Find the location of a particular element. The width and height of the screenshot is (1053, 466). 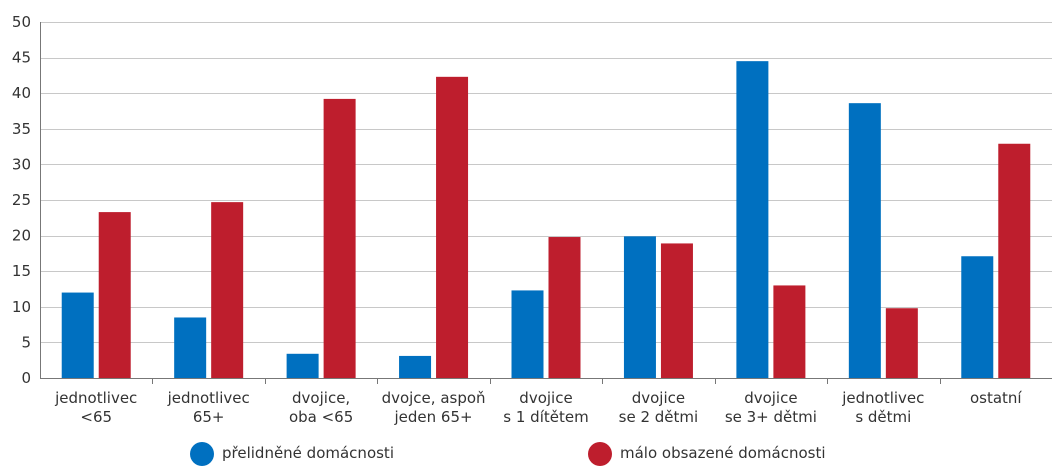

legend-swatch-underoccupied is located at coordinates (600, 454).